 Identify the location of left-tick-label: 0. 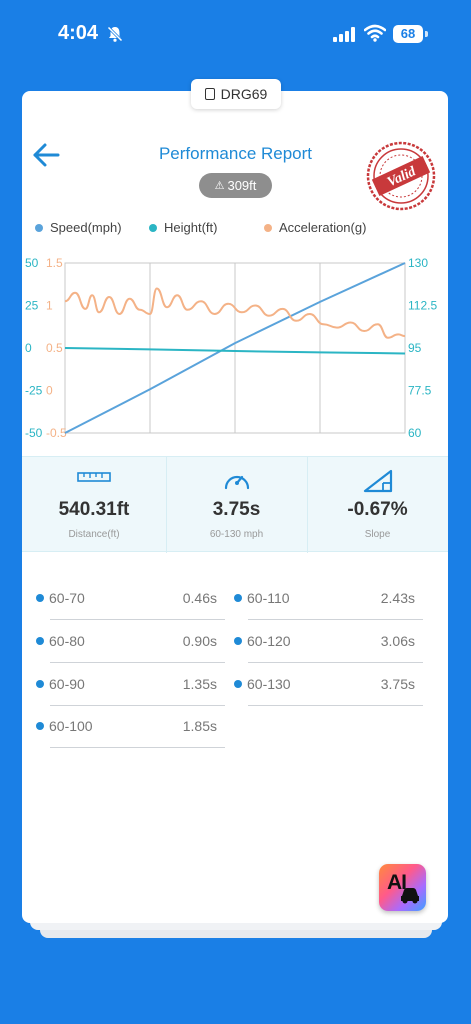
(28, 348).